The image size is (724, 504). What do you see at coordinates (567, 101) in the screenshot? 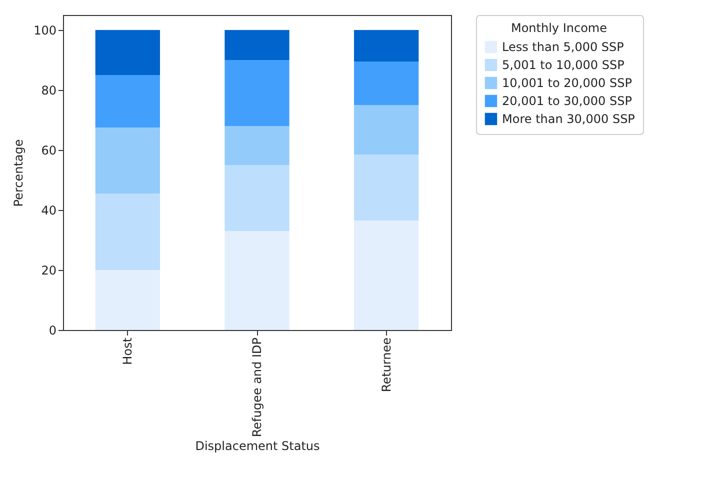
I see `legend-label: 20,001 to 30,000 SSP` at bounding box center [567, 101].